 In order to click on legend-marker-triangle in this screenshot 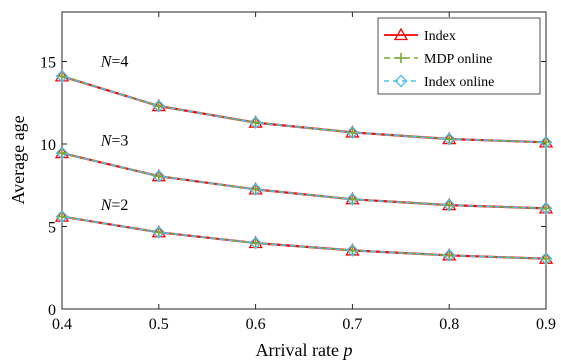, I will do `click(401, 34)`.